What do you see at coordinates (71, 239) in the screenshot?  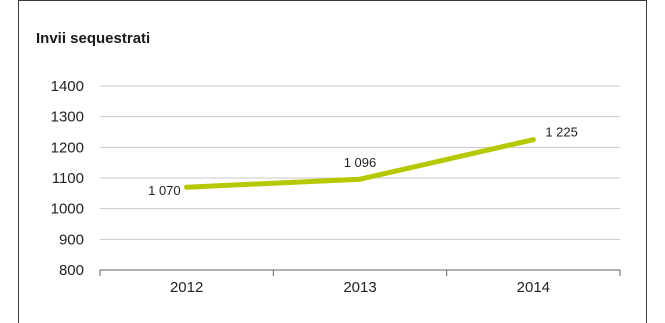 I see `y-tick-label: 900` at bounding box center [71, 239].